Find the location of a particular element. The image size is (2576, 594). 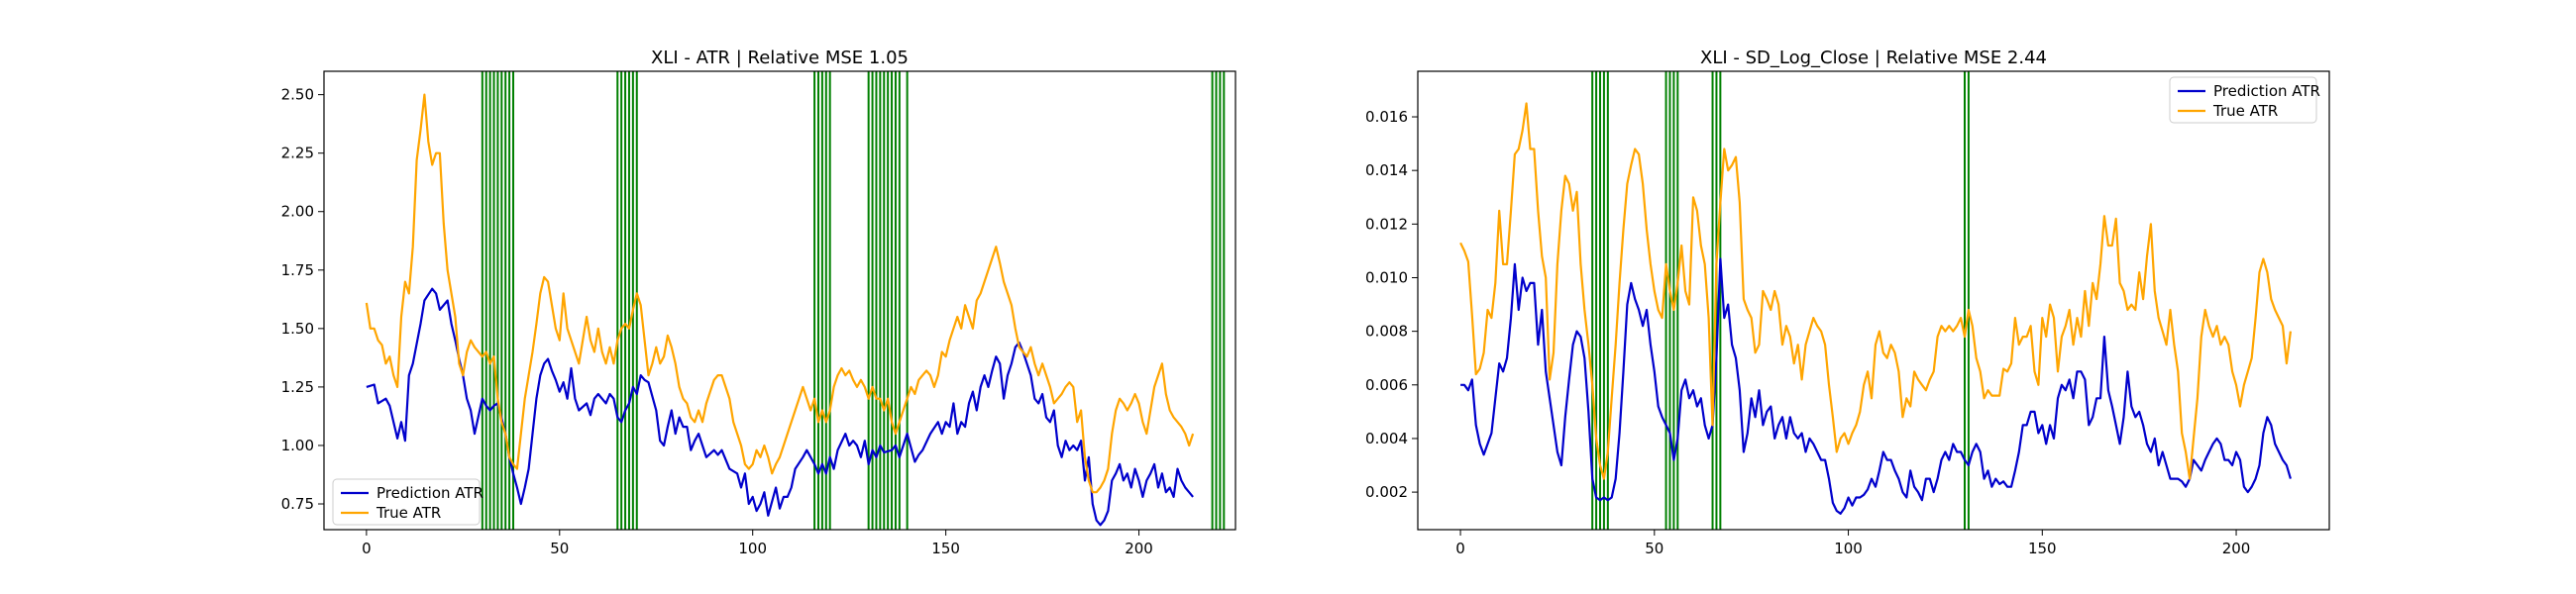

y-tick-label: 0.004 is located at coordinates (1386, 438).